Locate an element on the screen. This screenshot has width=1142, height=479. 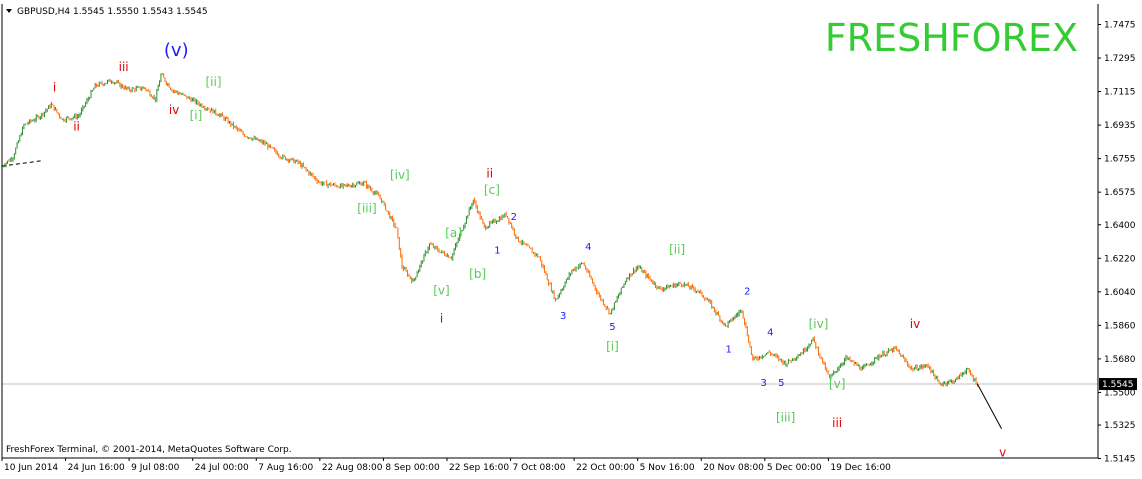
y-tick-label: 1.7475 is located at coordinates (1120, 25).